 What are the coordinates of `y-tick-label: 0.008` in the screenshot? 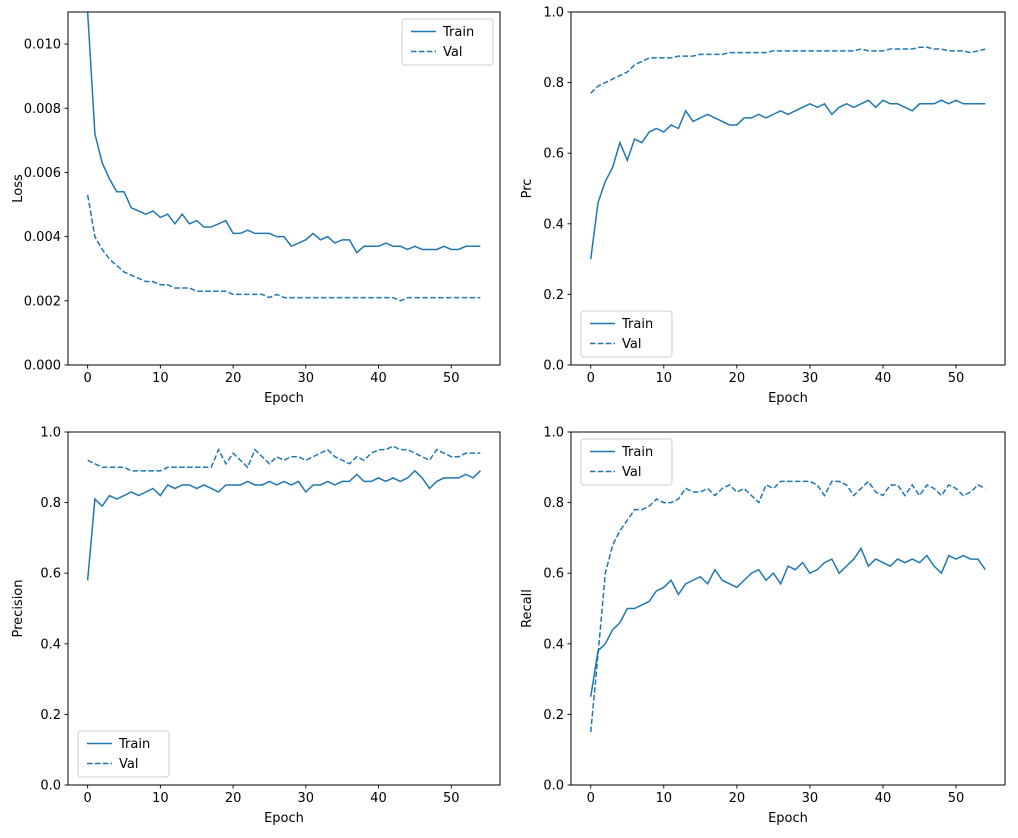 It's located at (42, 109).